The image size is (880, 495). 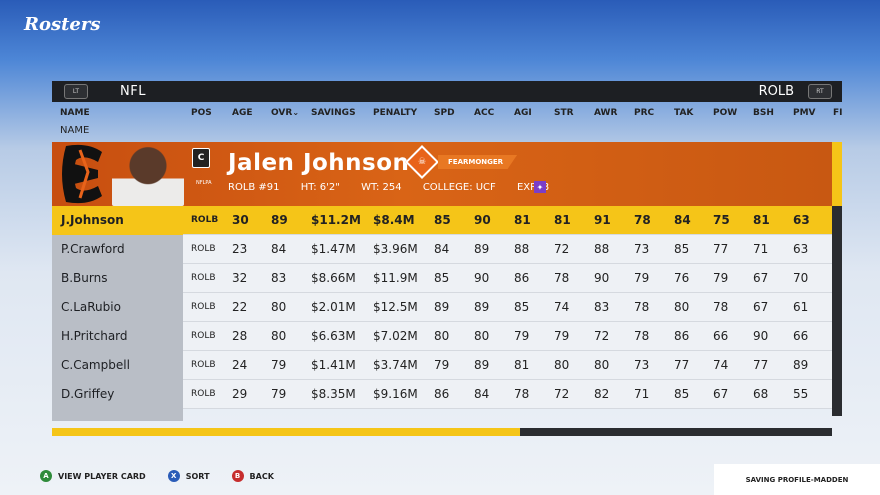 What do you see at coordinates (562, 365) in the screenshot?
I see `cell-str: 80` at bounding box center [562, 365].